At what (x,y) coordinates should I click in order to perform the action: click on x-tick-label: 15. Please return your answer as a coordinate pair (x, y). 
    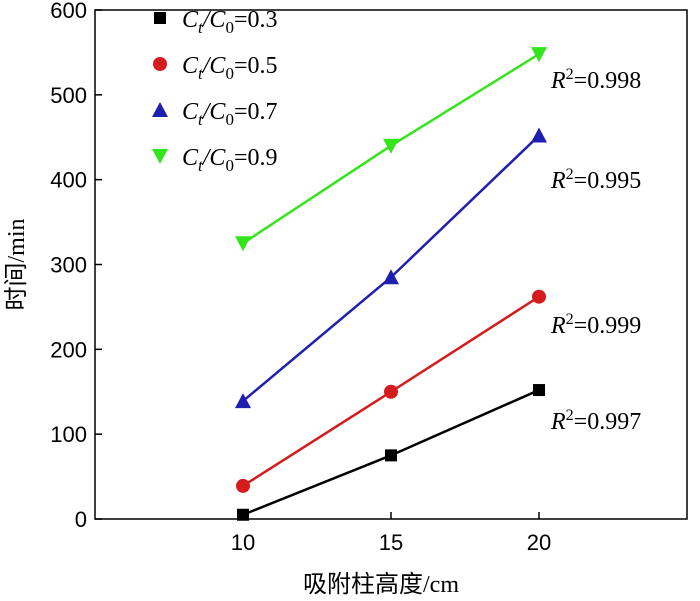
    Looking at the image, I should click on (391, 542).